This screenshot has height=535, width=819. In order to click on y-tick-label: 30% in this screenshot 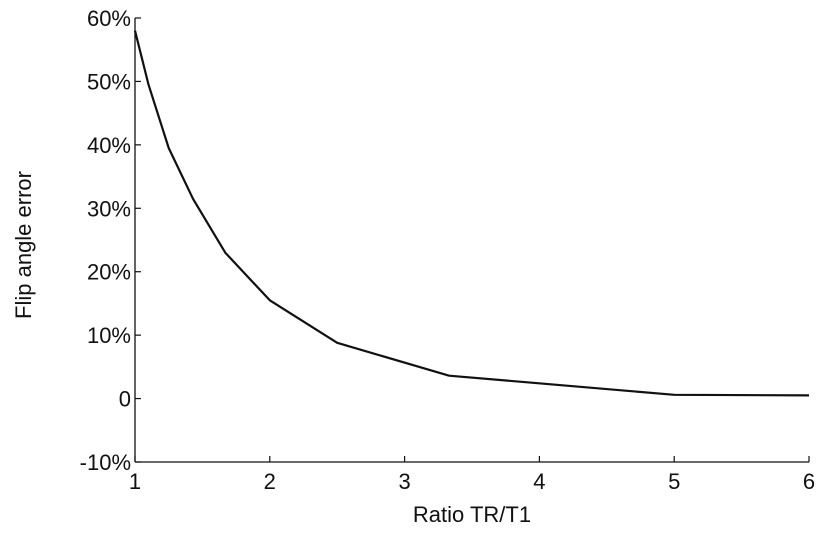, I will do `click(109, 208)`.